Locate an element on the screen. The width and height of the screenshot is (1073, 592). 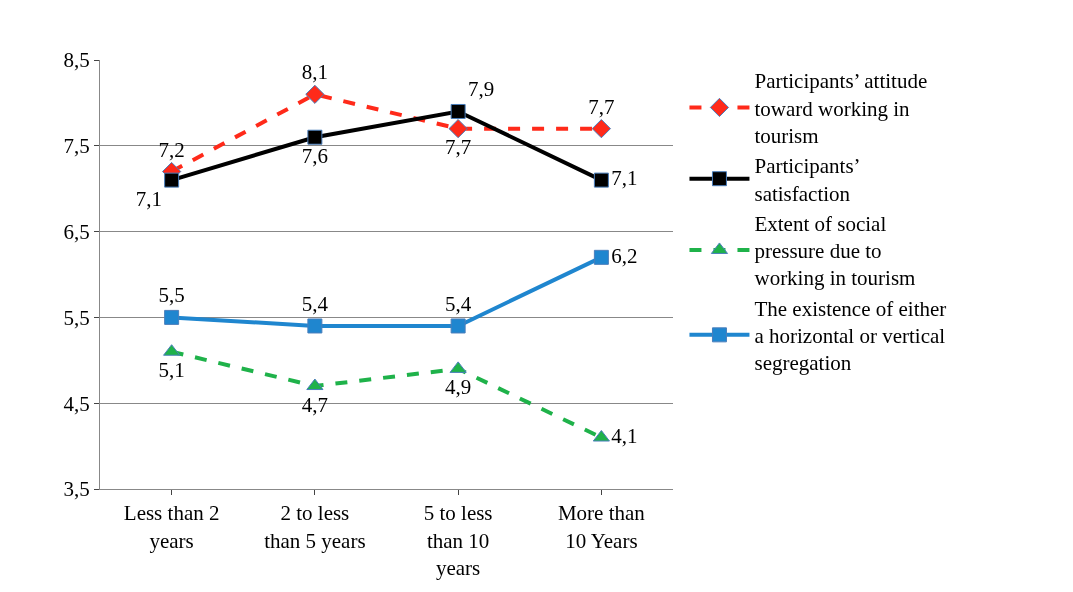
legend-label: Participants’ attitude toward working in tourism is located at coordinates (841, 108).